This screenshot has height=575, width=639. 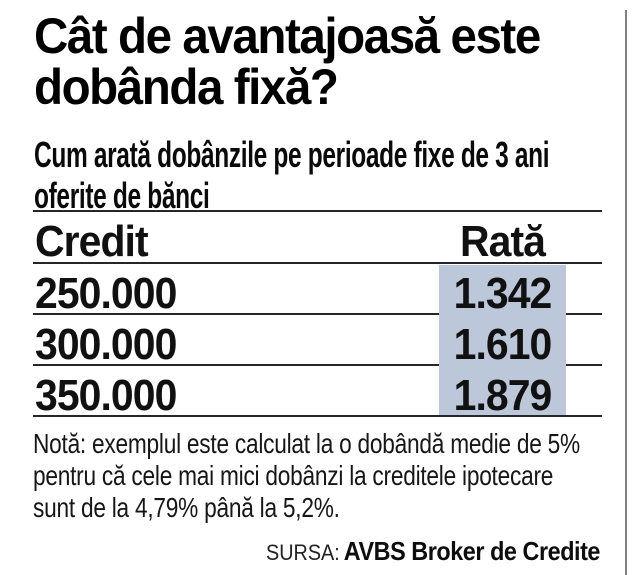 What do you see at coordinates (317, 263) in the screenshot?
I see `table-rule-header` at bounding box center [317, 263].